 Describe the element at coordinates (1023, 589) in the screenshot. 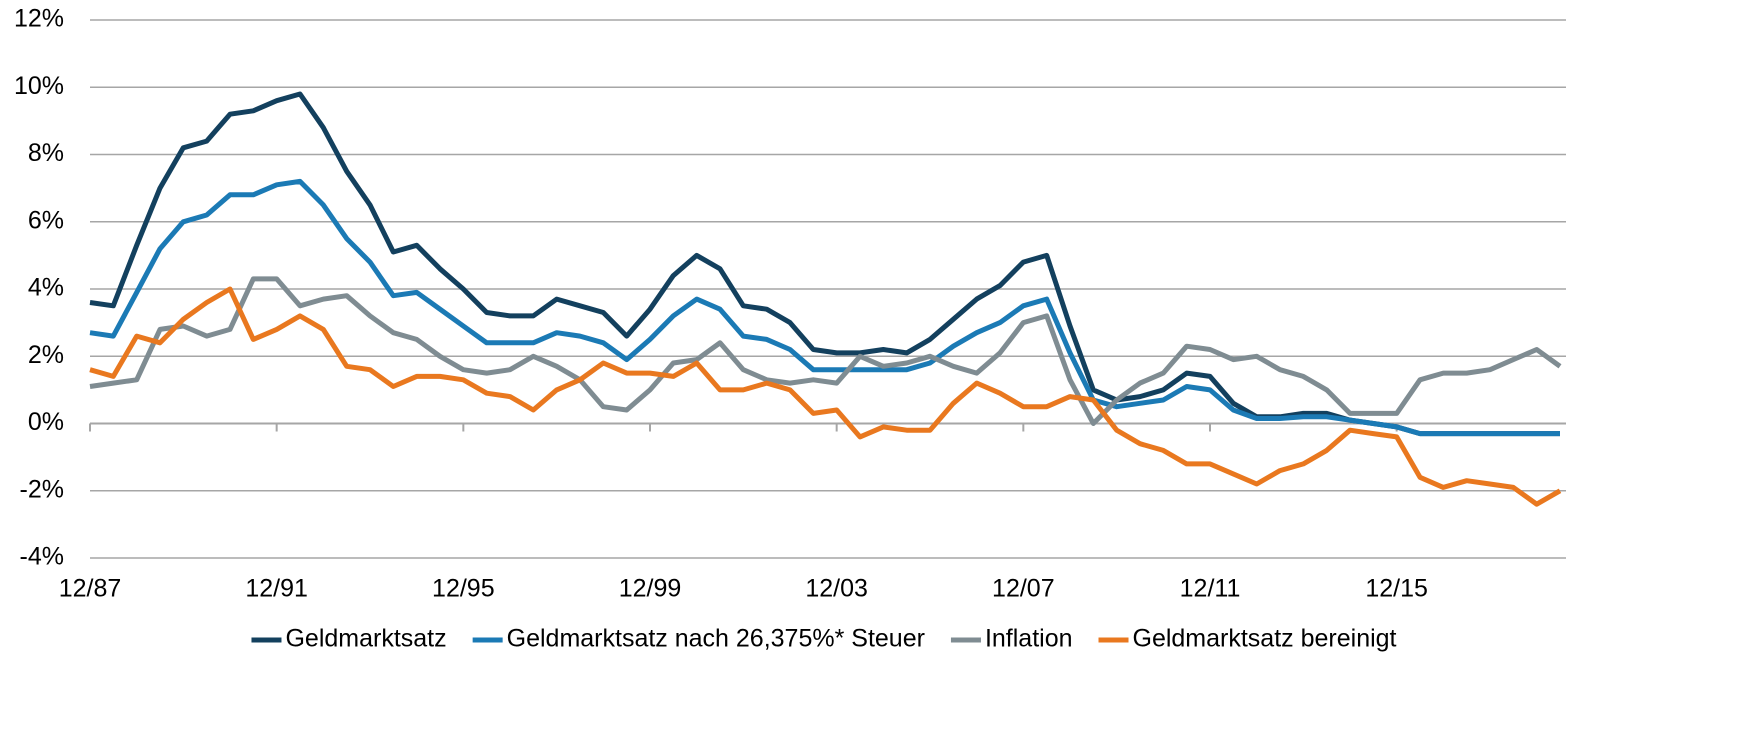

I see `x-tick-label: 12/07` at that location.